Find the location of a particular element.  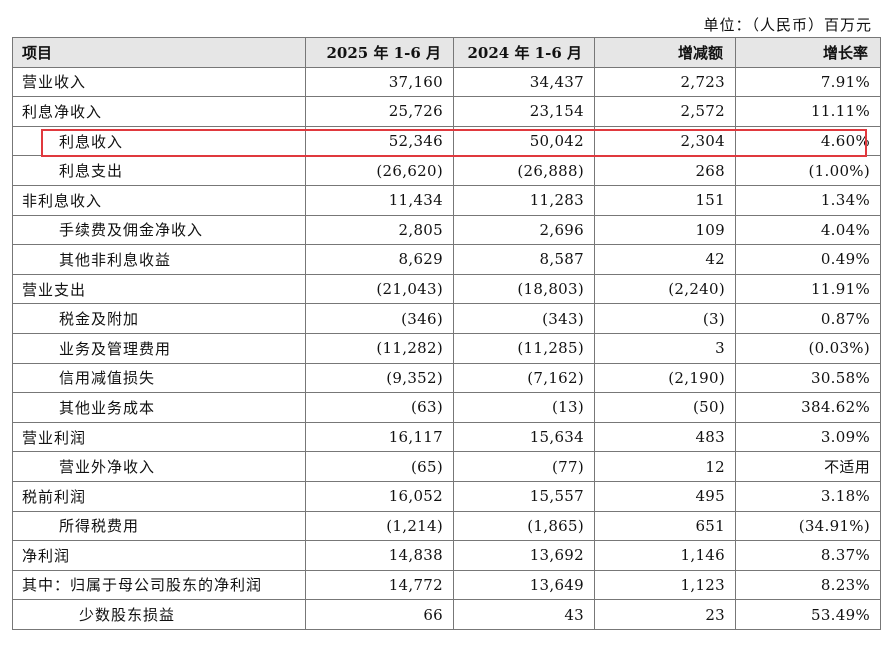

table-row: 利息收入 52,346 50,042 2,304 4.60% is located at coordinates (446, 141).